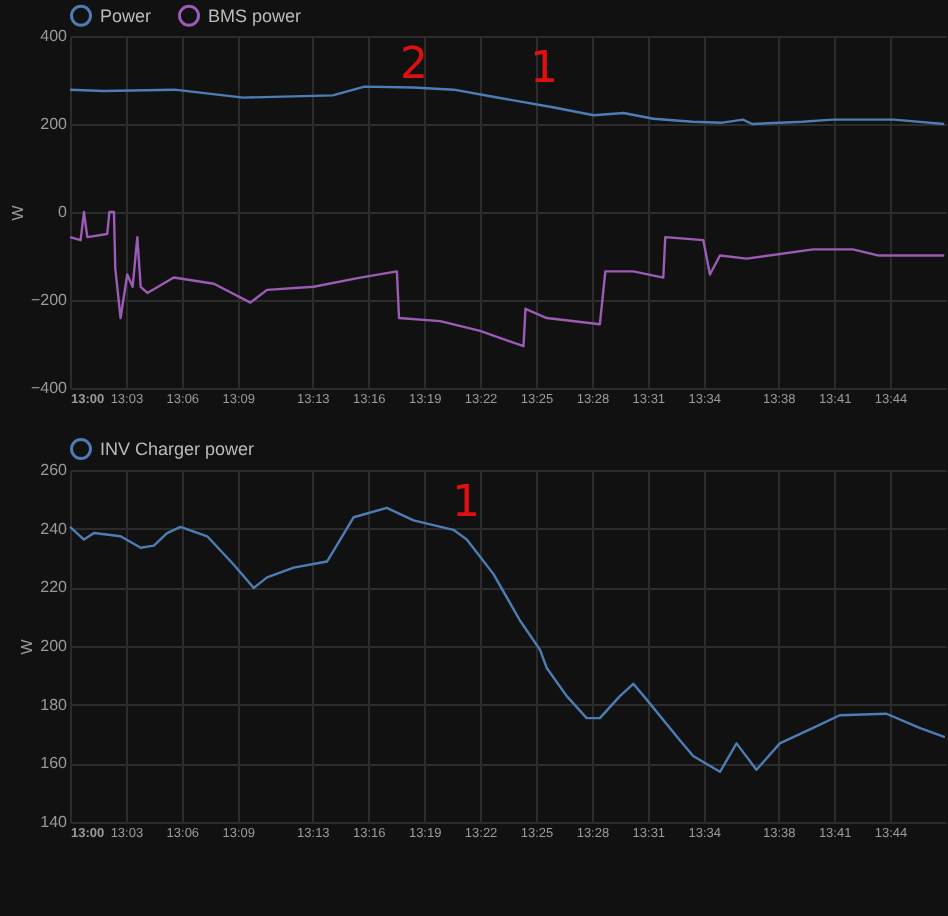  What do you see at coordinates (126, 15) in the screenshot?
I see `legend-label: Power` at bounding box center [126, 15].